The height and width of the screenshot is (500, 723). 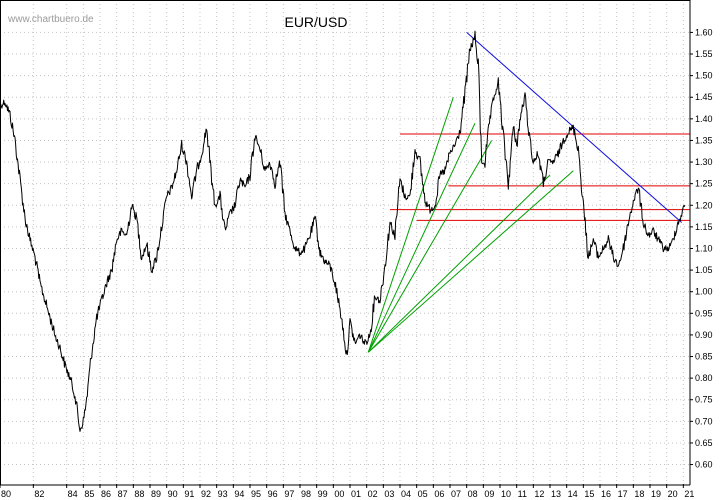 I want to click on x-tick-label: 80, so click(x=6, y=494).